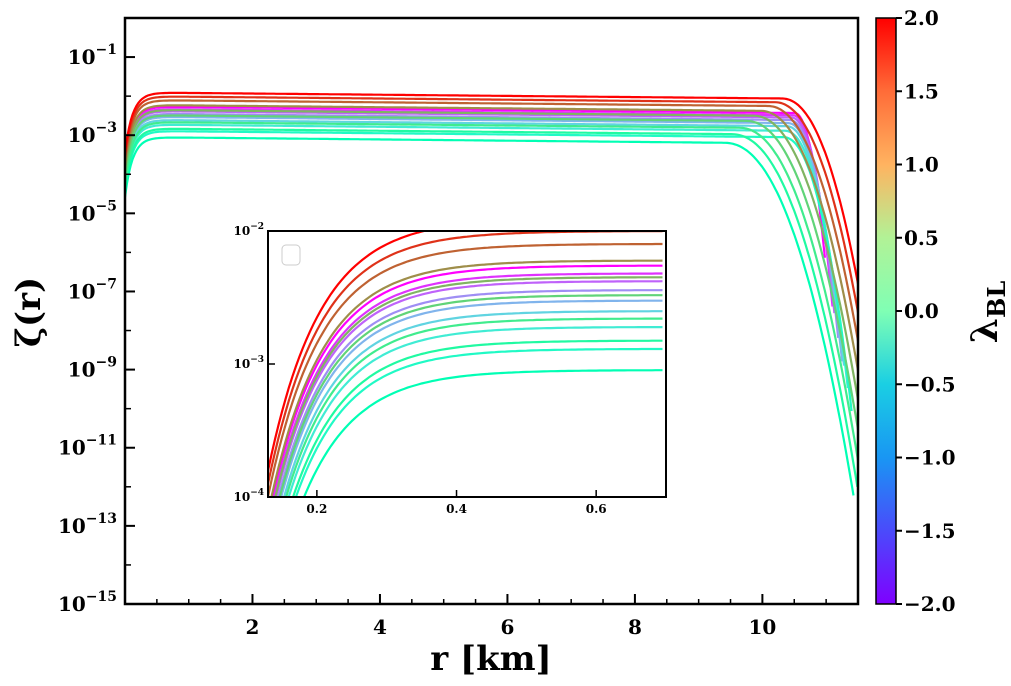  I want to click on y-tick-label: 10⁻⁵, so click(92, 211).